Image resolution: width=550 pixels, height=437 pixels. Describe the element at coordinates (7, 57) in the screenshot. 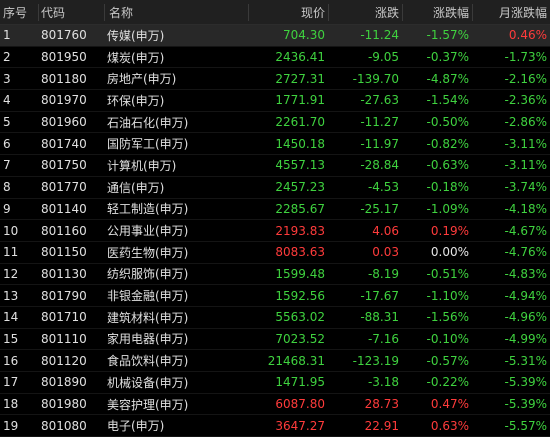

I see `row-index: 2` at that location.